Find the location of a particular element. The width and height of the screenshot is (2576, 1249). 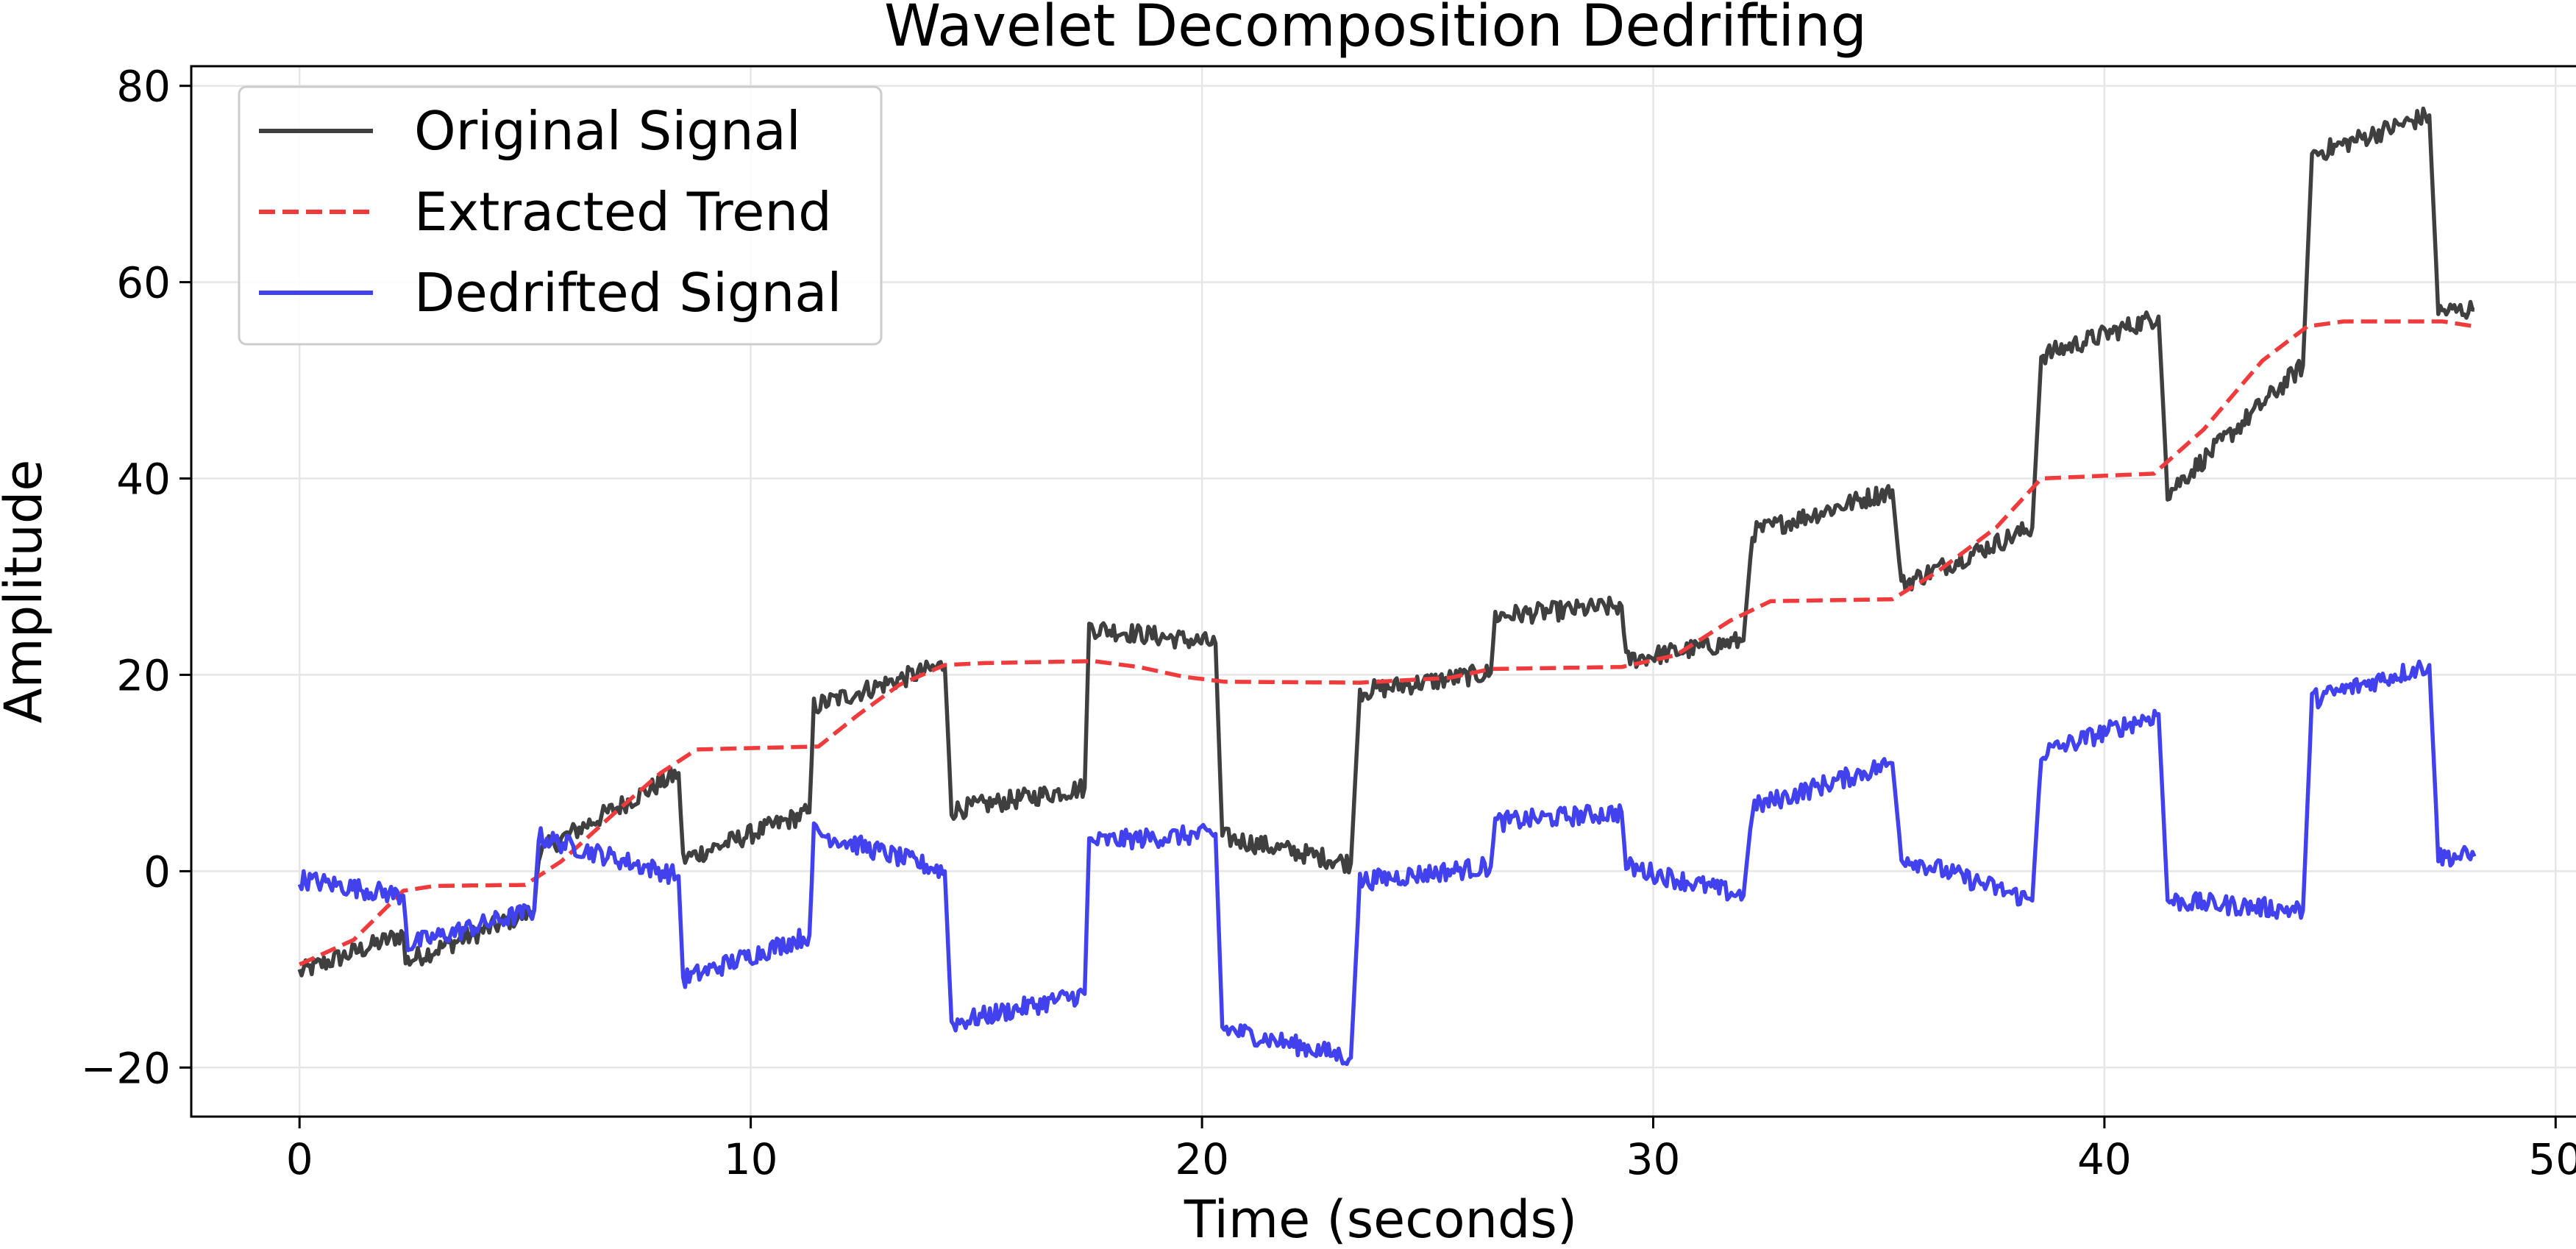

legend-label-original: Original Signal is located at coordinates (607, 131).